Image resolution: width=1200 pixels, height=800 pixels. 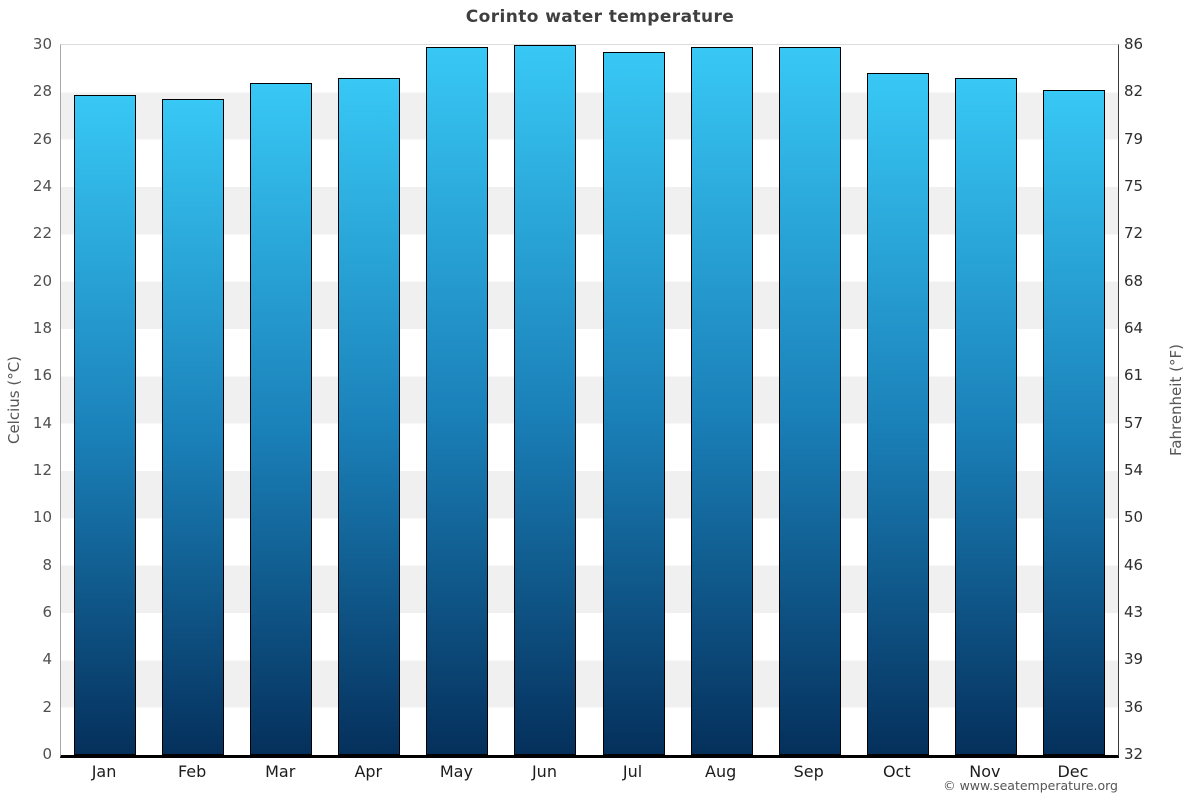 What do you see at coordinates (1134, 706) in the screenshot?
I see `fahrenheit-tick-36: 36` at bounding box center [1134, 706].